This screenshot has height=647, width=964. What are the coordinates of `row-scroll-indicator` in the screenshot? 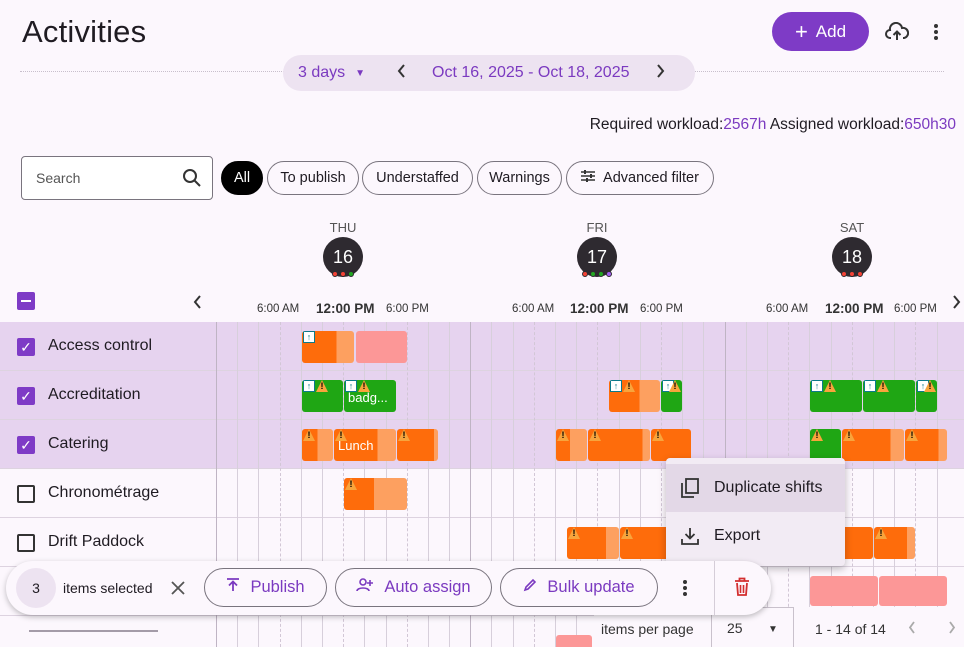 It's located at (93, 631).